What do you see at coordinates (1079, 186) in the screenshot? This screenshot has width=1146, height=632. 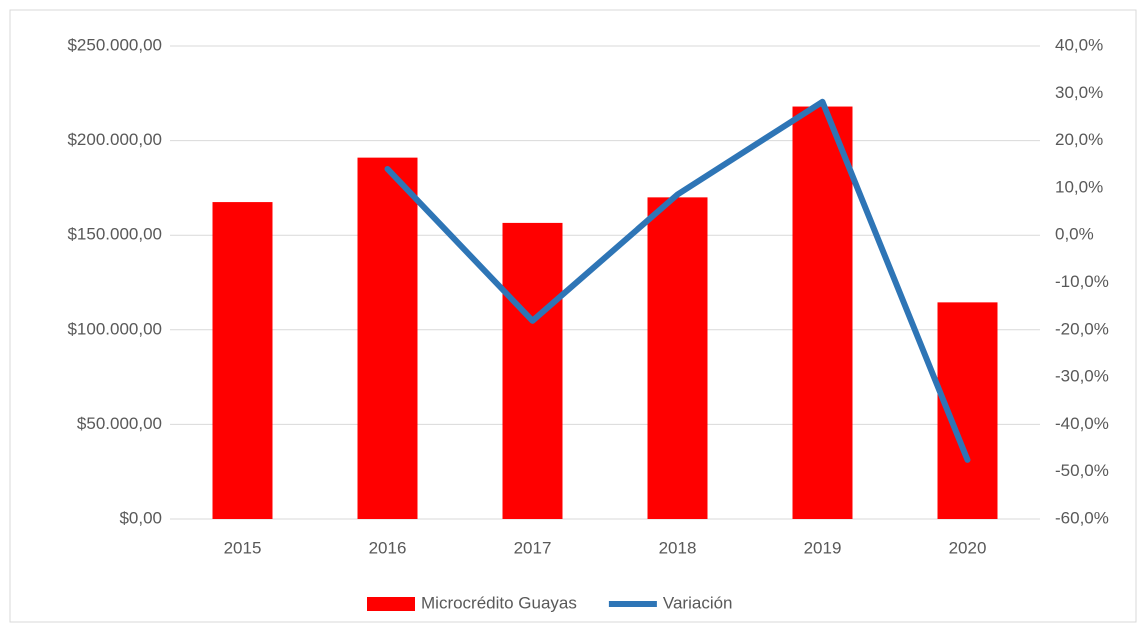 I see `y2-tick-label: 10,0%` at bounding box center [1079, 186].